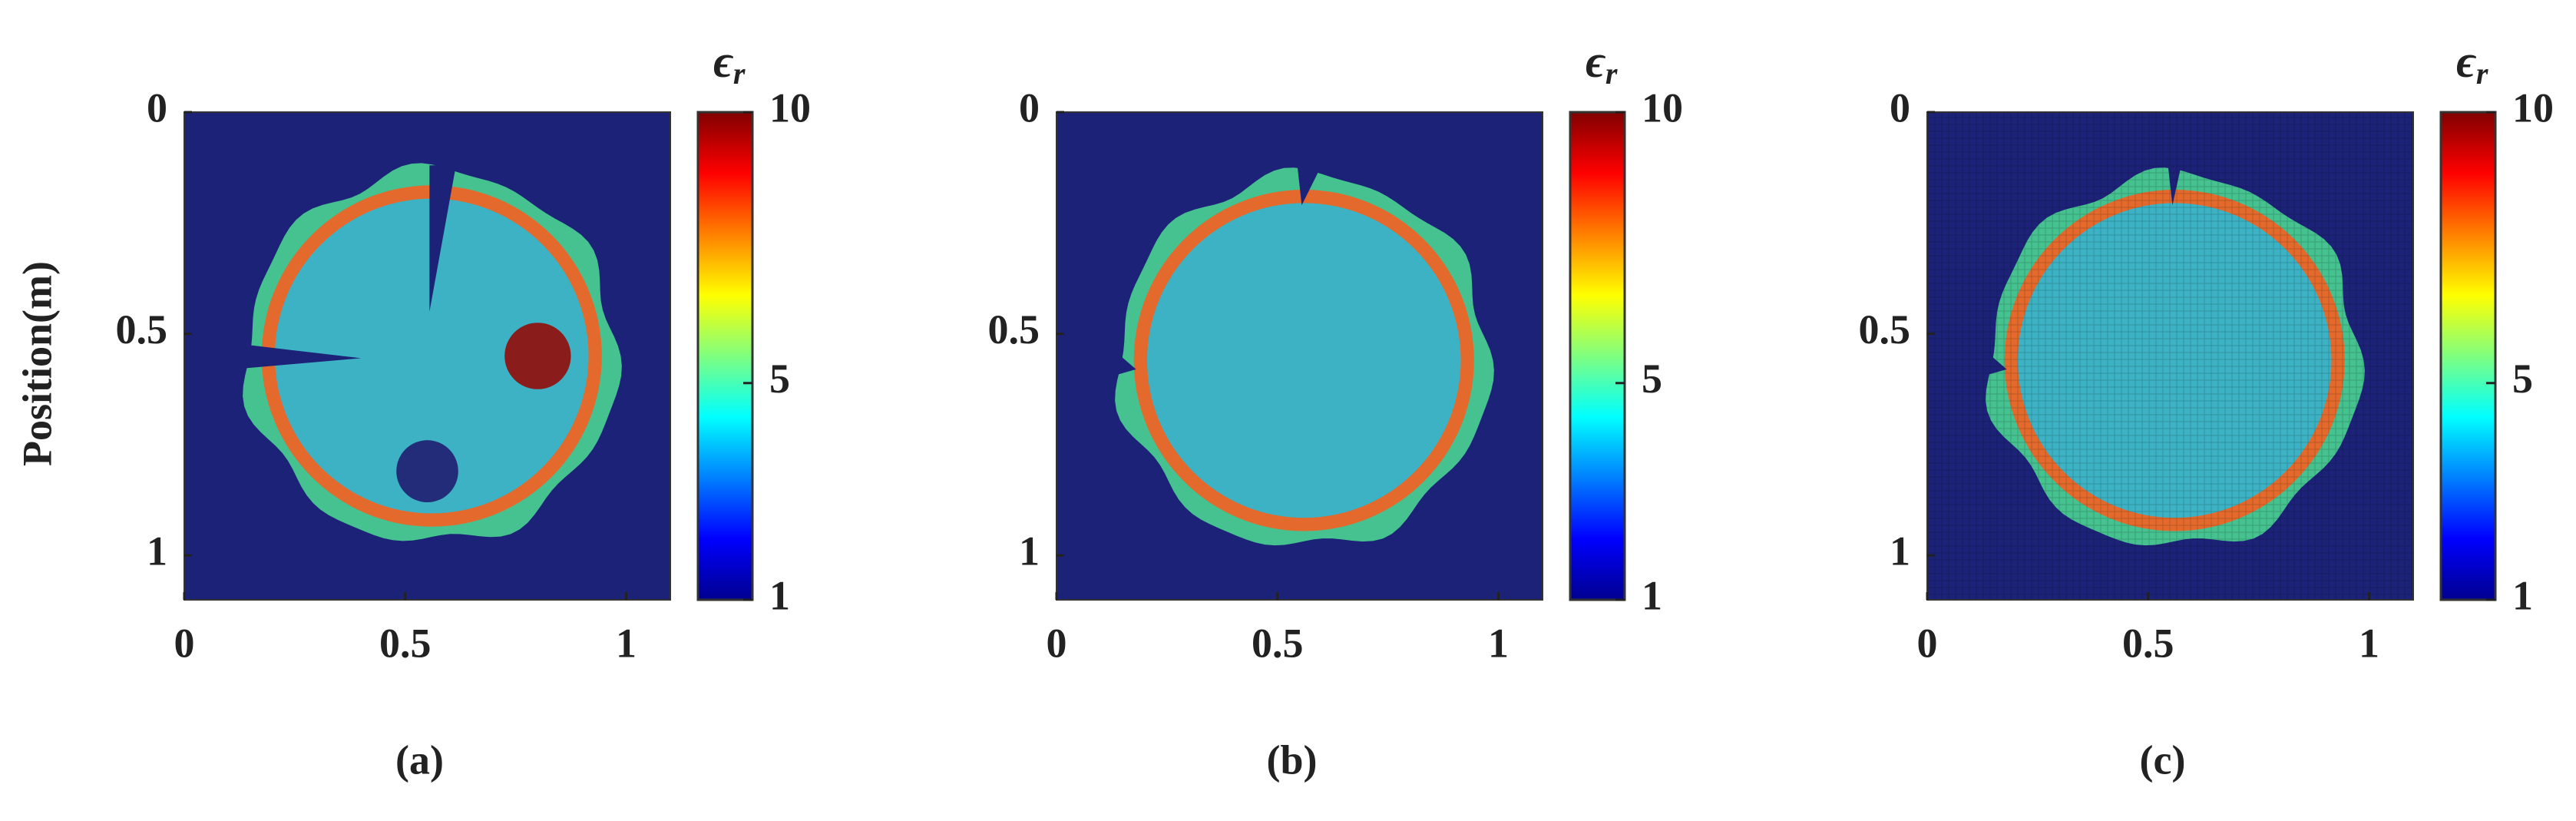  I want to click on panel-label: (c), so click(2163, 760).